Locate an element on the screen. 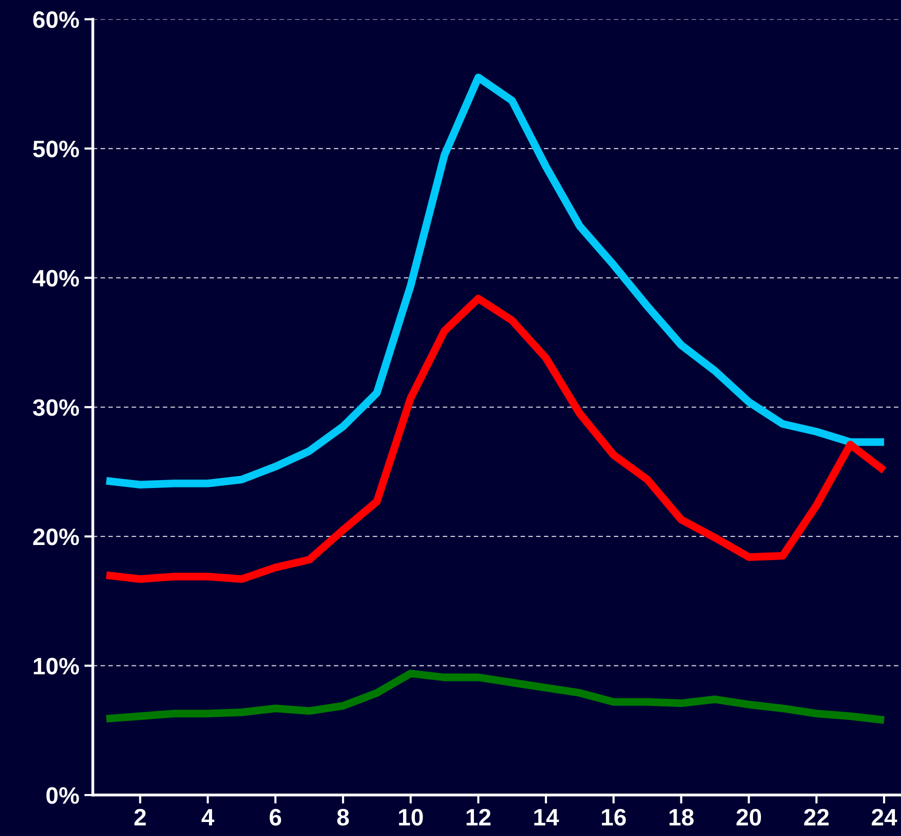  x-tick-label: 12 is located at coordinates (478, 817).